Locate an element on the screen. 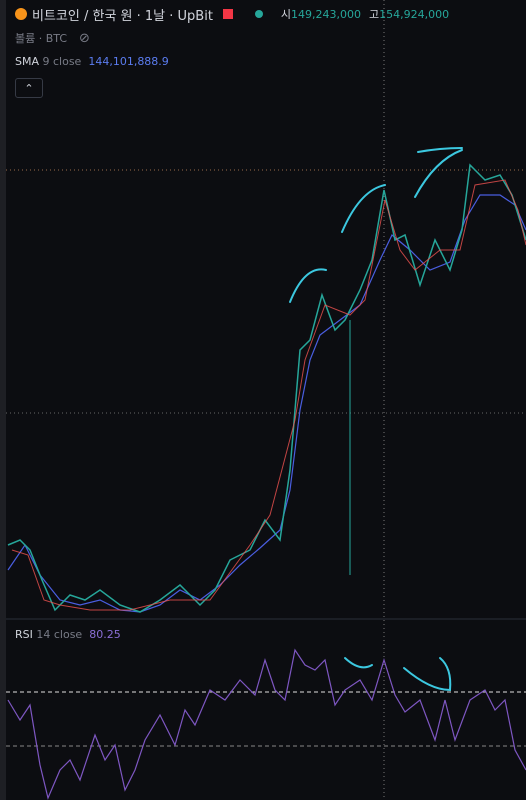 The image size is (526, 800). rsi-row: RSI 14 close 80.25 is located at coordinates (68, 634).